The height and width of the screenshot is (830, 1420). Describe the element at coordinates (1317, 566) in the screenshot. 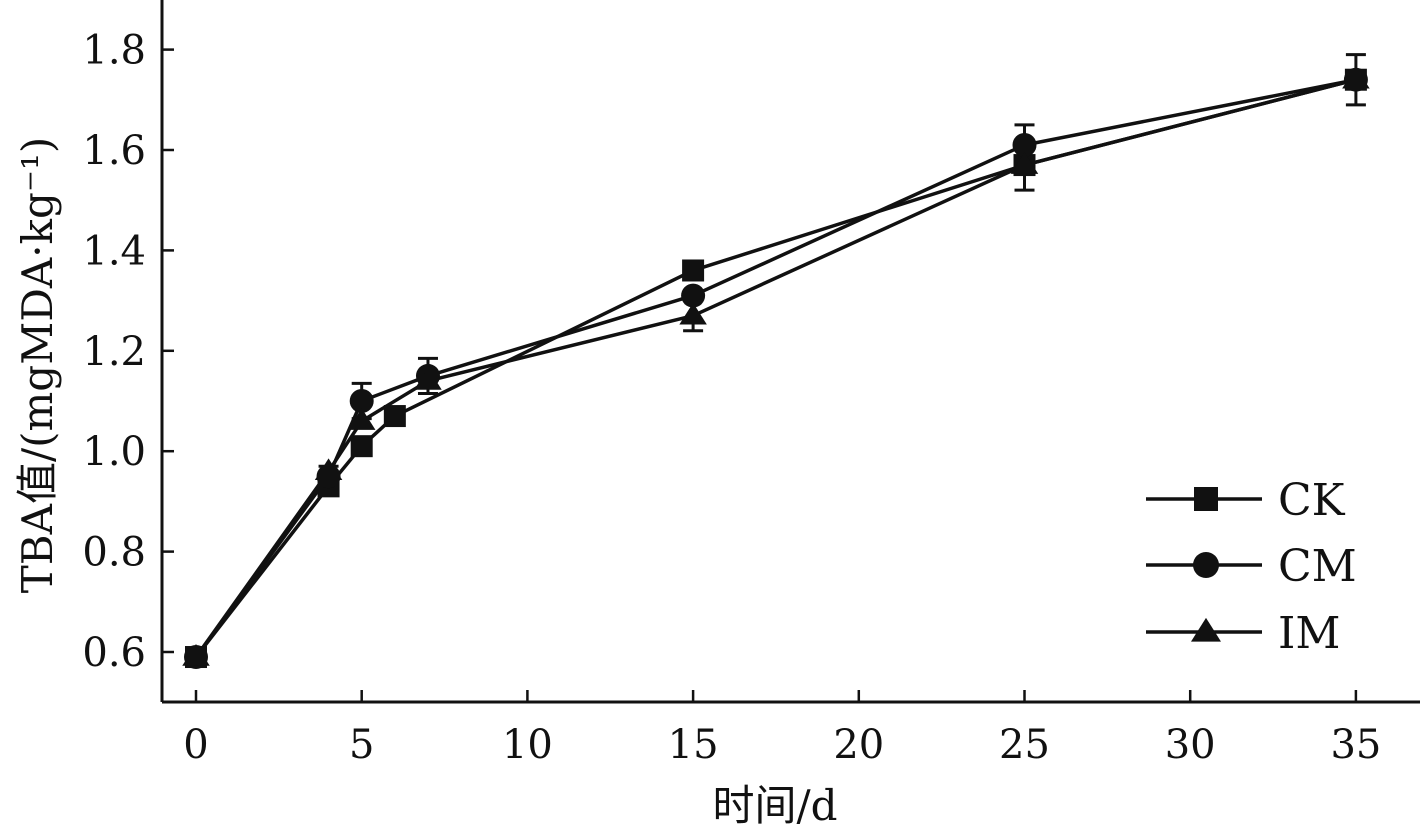

I see `legend-label-cm: CM` at that location.